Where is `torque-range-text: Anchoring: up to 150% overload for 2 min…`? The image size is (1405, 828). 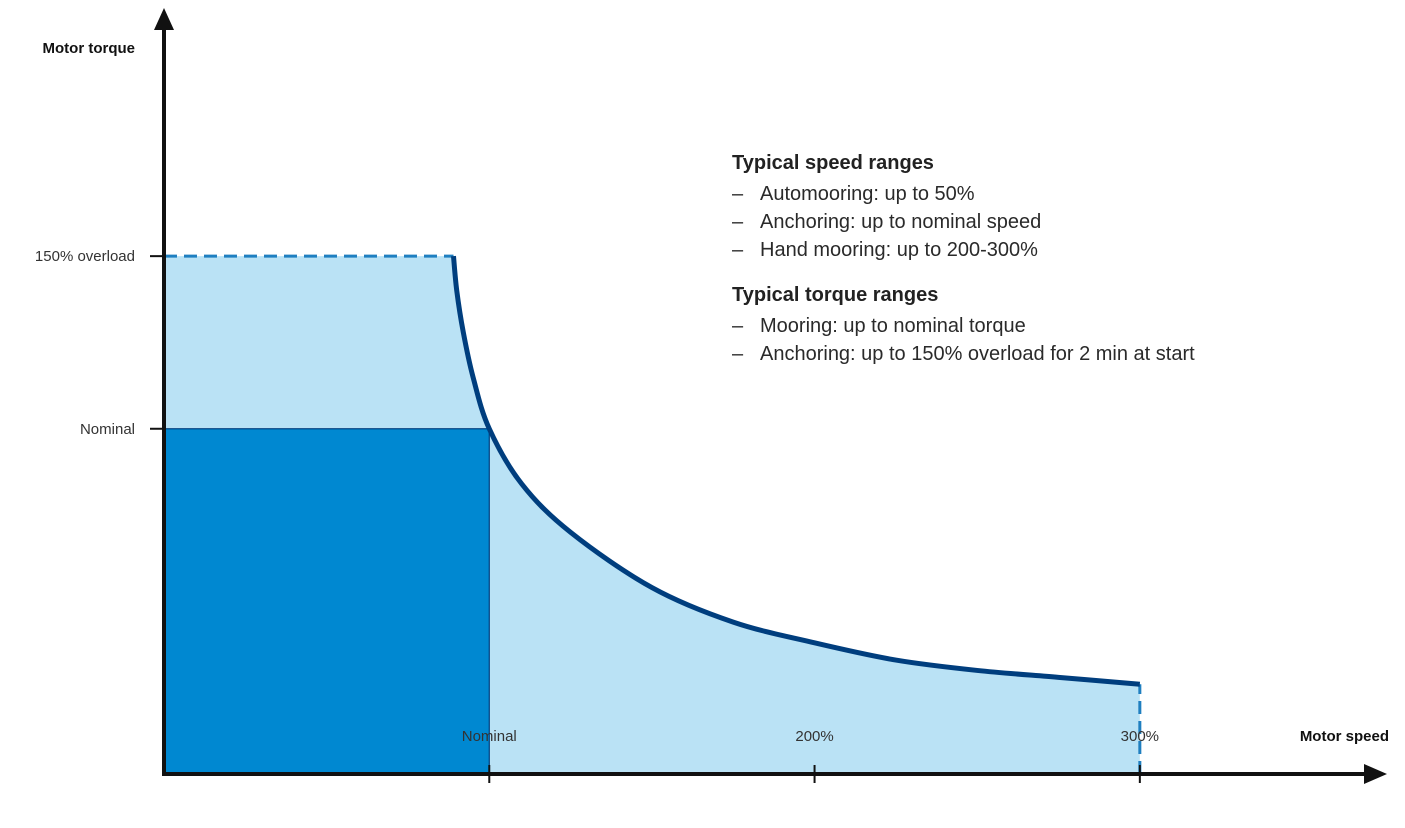 torque-range-text: Anchoring: up to 150% overload for 2 min… is located at coordinates (977, 354).